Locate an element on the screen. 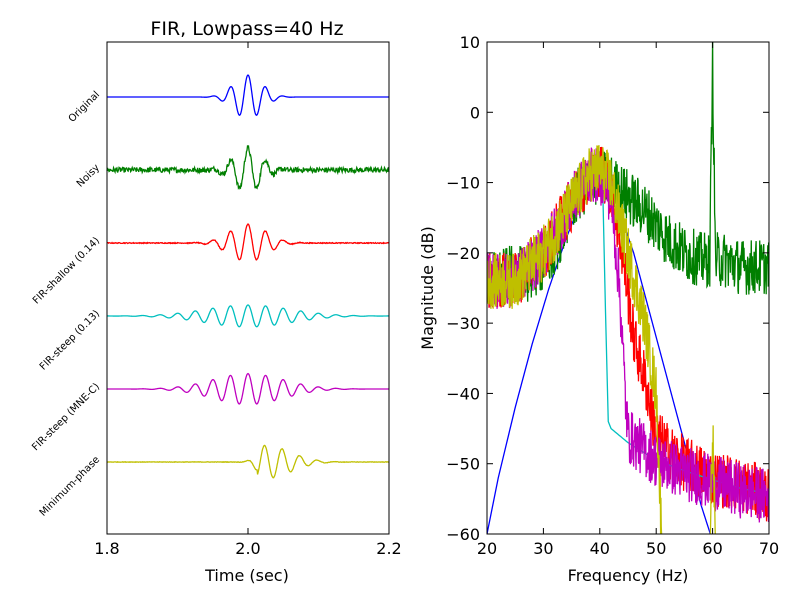 The image size is (800, 600). frequency-y-tick-label: −30 is located at coordinates (463, 323).